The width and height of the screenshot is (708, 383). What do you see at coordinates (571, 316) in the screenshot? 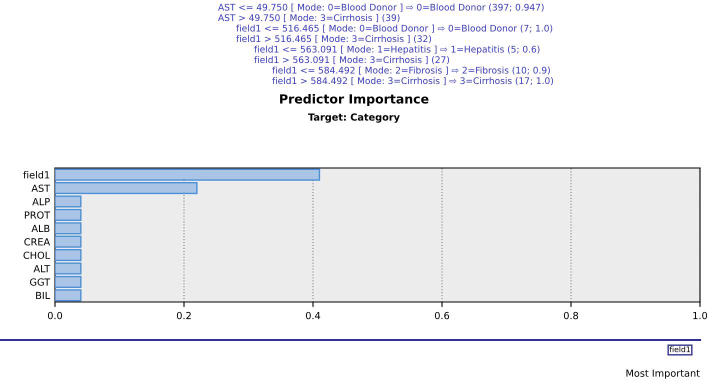
I see `x-tick-label: 0.8` at bounding box center [571, 316].